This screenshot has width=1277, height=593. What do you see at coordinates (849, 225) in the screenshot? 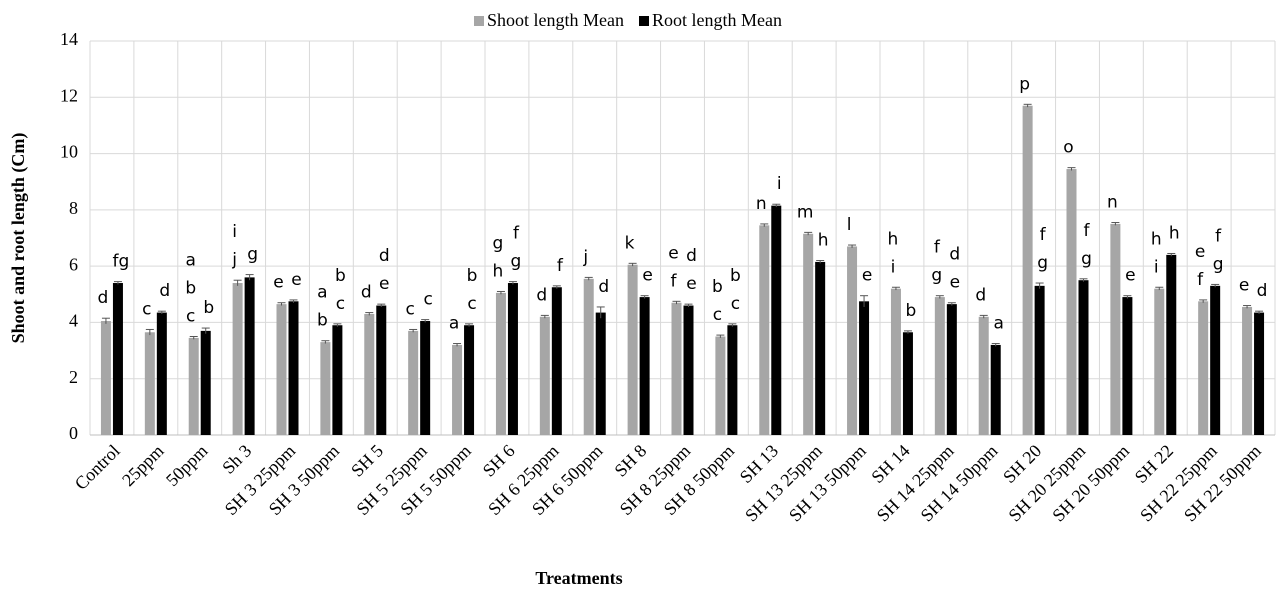
I see `significance-letter: l` at bounding box center [849, 225].